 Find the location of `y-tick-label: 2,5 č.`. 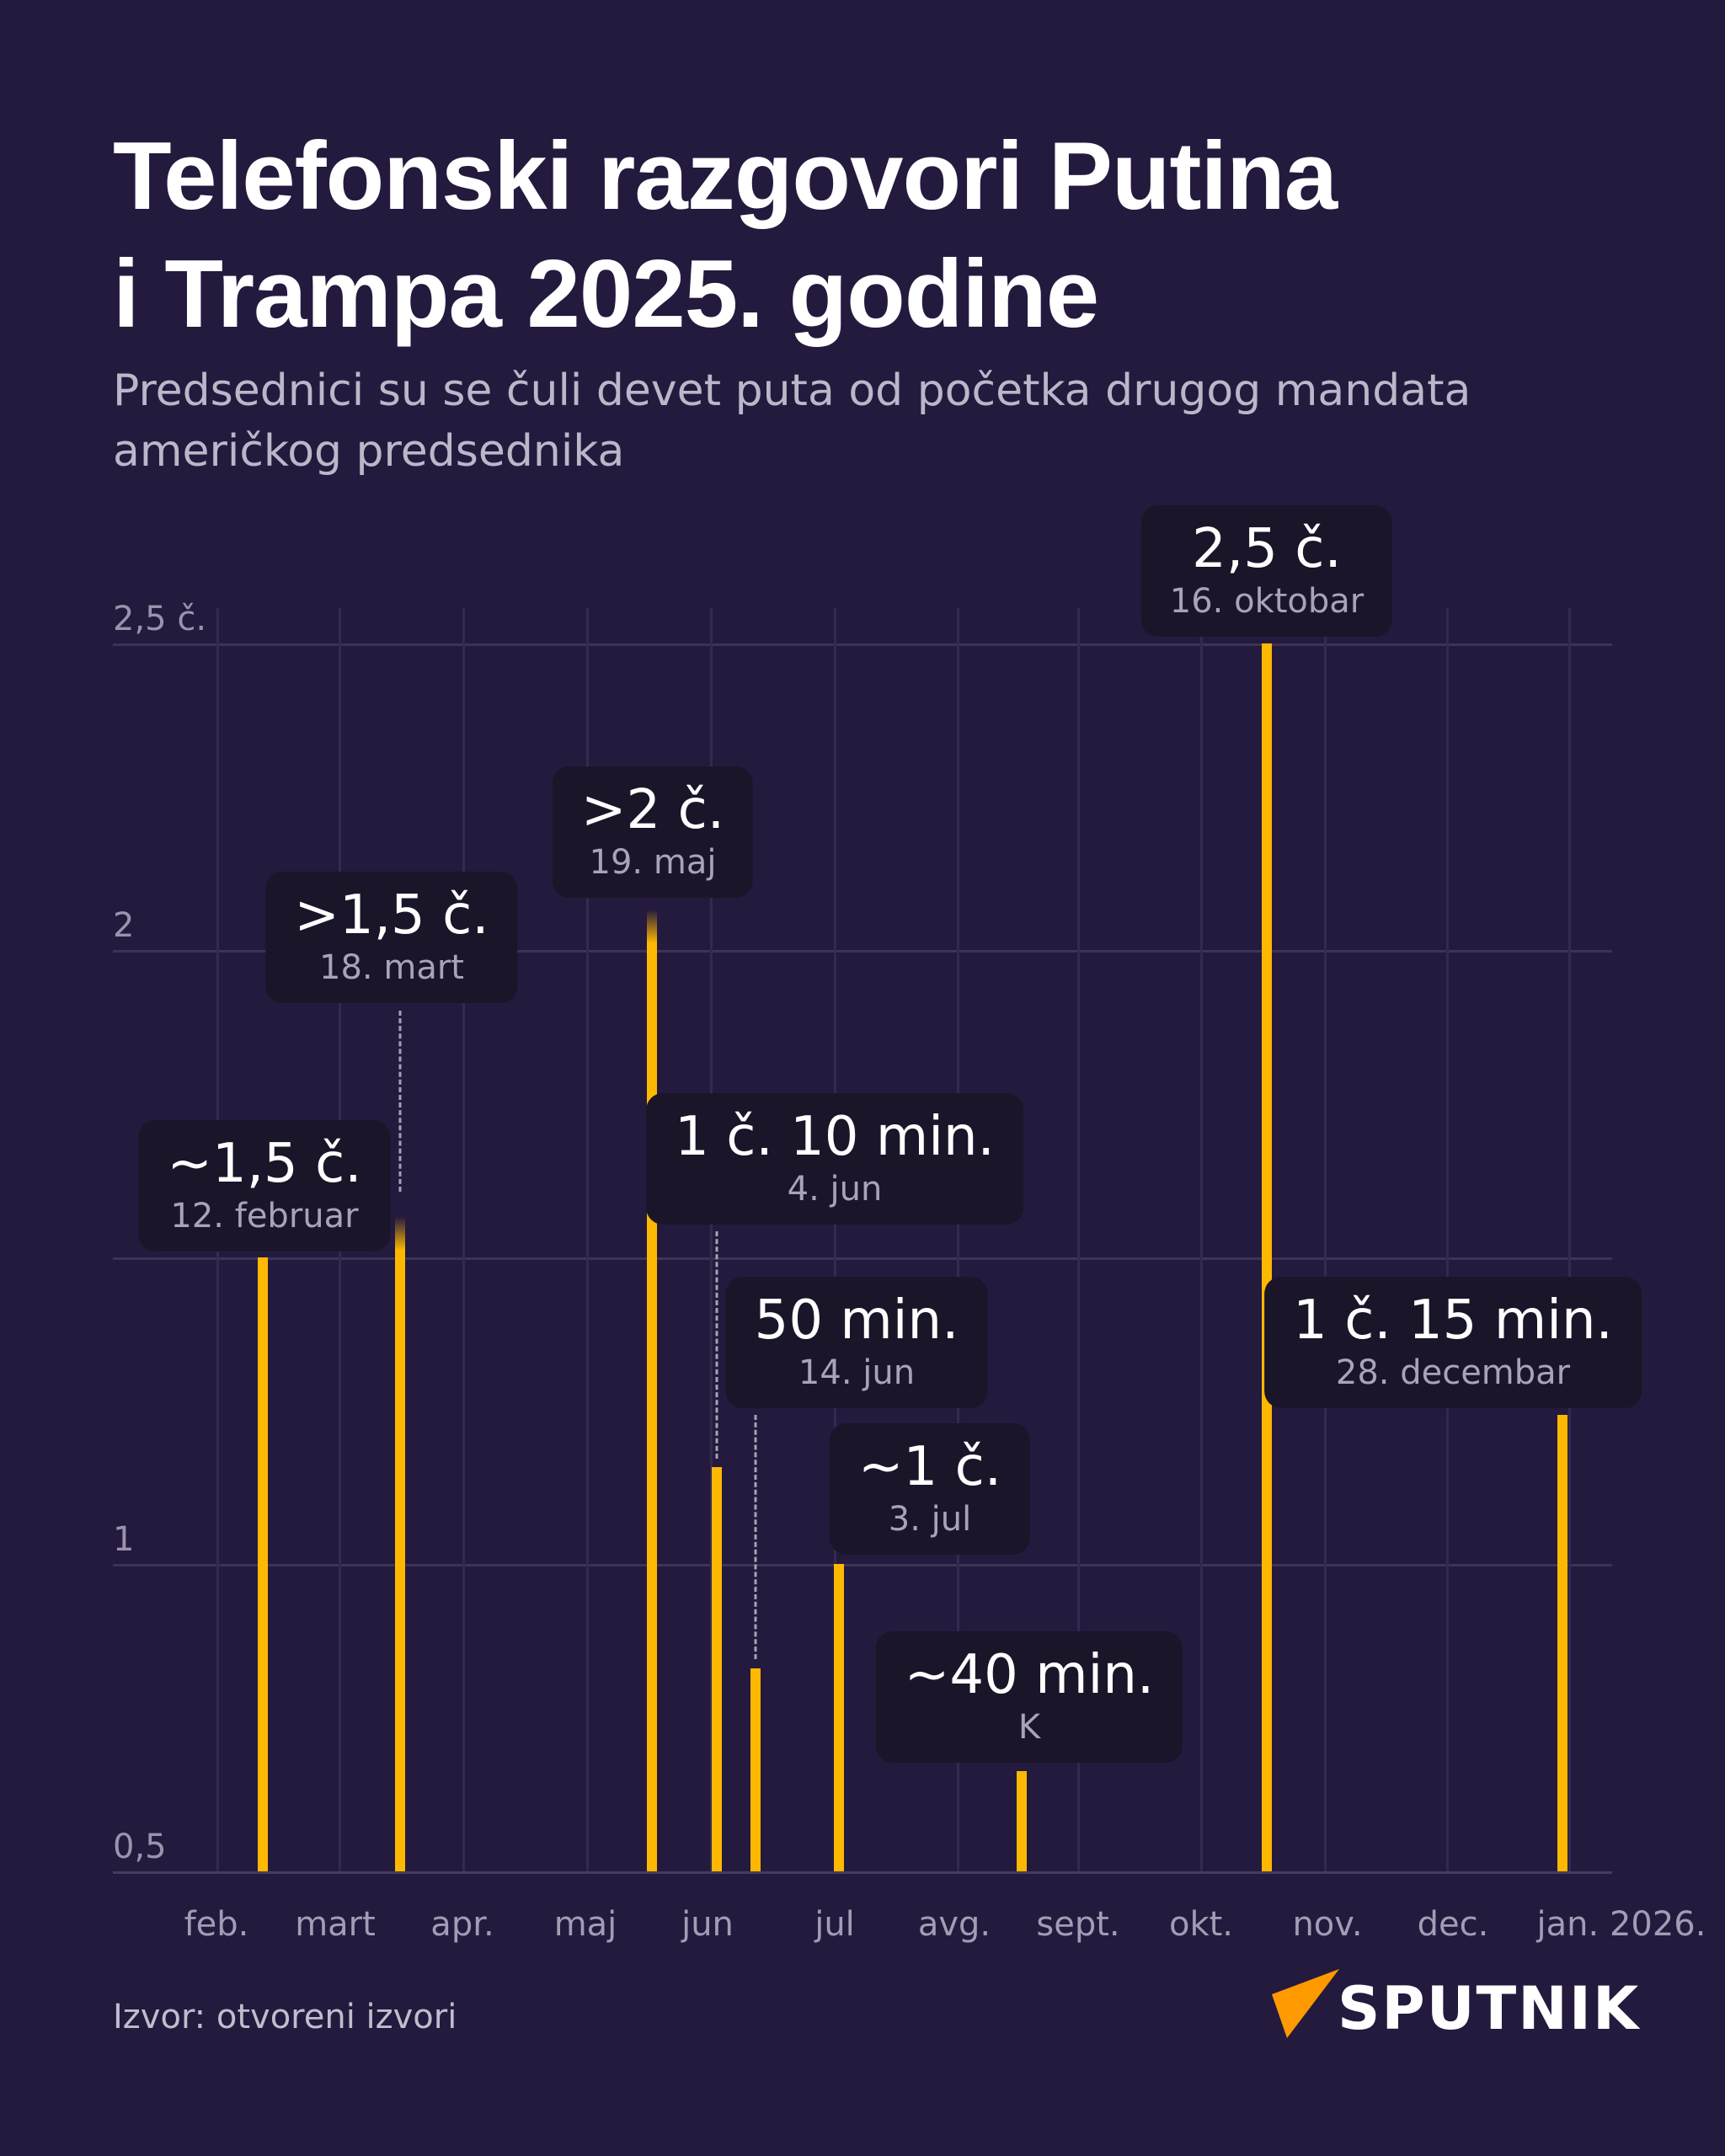

y-tick-label: 2,5 č. is located at coordinates (160, 619).